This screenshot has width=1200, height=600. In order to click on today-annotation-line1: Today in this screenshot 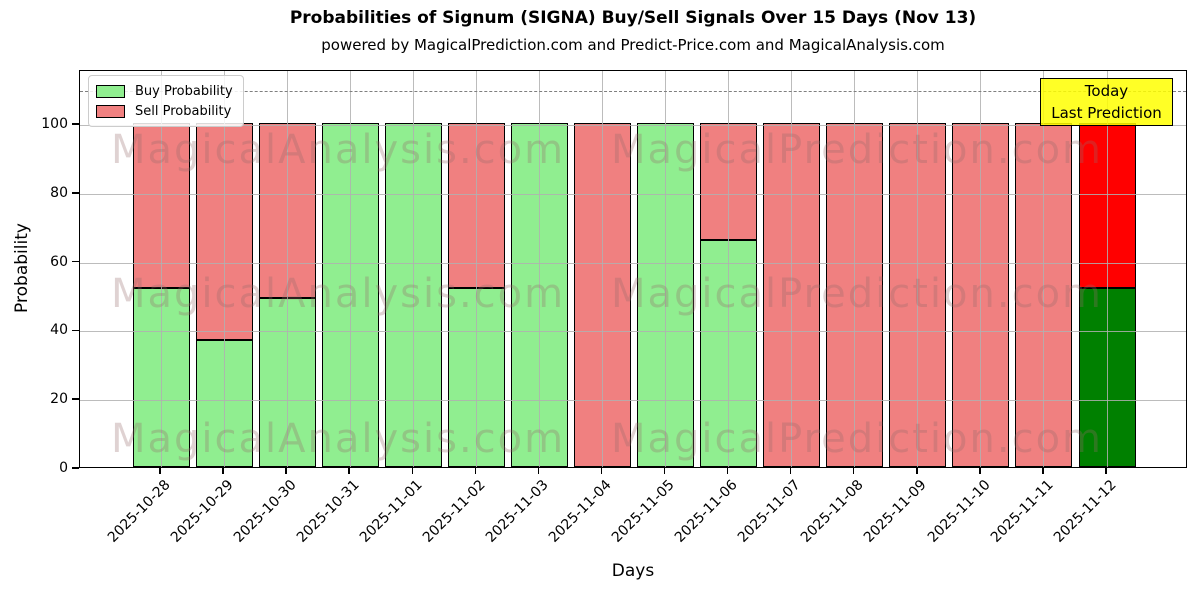, I will do `click(1106, 91)`.